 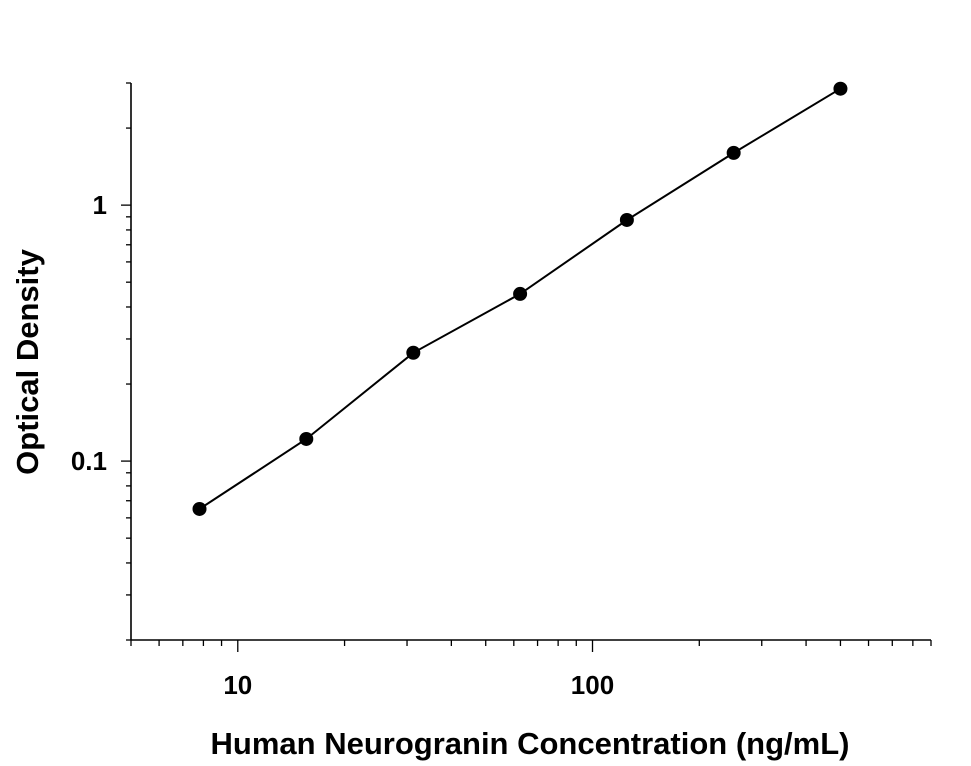 I want to click on y-ticks, so click(x=126, y=361).